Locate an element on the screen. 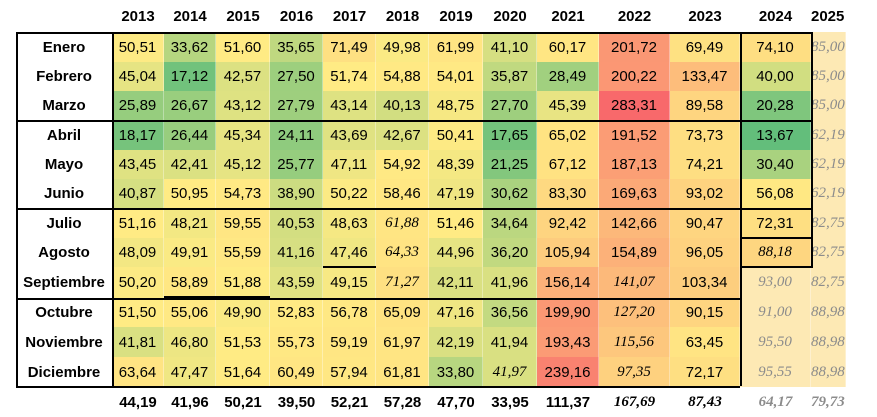 The image size is (877, 417). heatmap-cell: 26,44 is located at coordinates (190, 135).